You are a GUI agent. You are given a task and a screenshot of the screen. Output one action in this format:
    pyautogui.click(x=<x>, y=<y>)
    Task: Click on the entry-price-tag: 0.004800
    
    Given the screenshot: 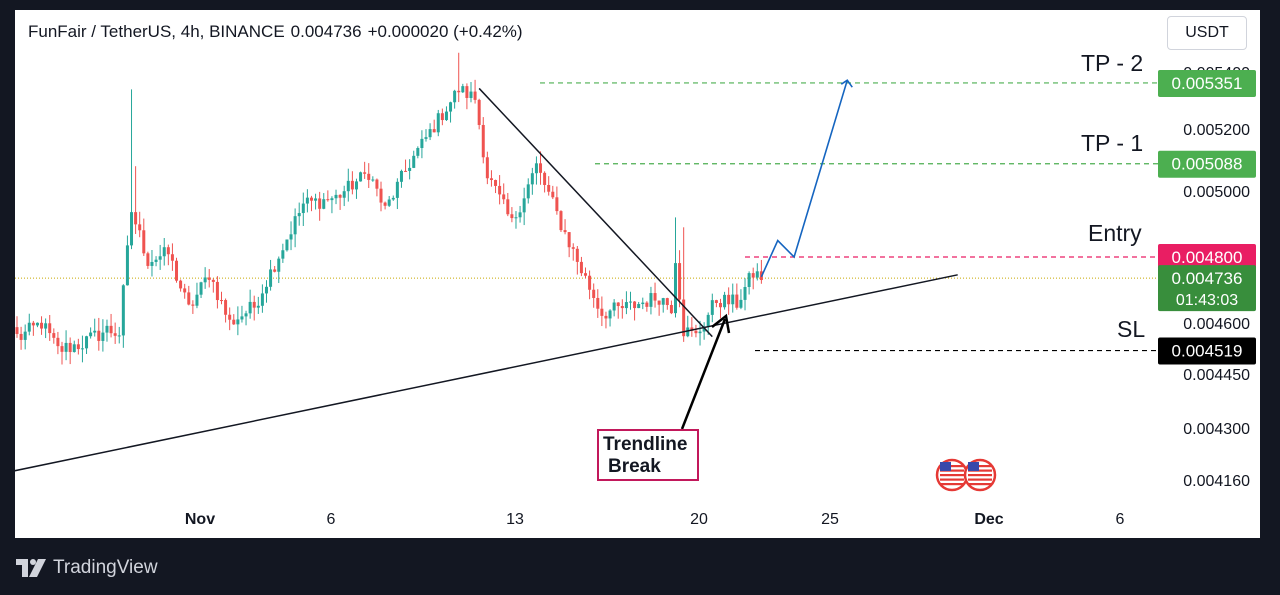 What is the action you would take?
    pyautogui.click(x=1207, y=257)
    